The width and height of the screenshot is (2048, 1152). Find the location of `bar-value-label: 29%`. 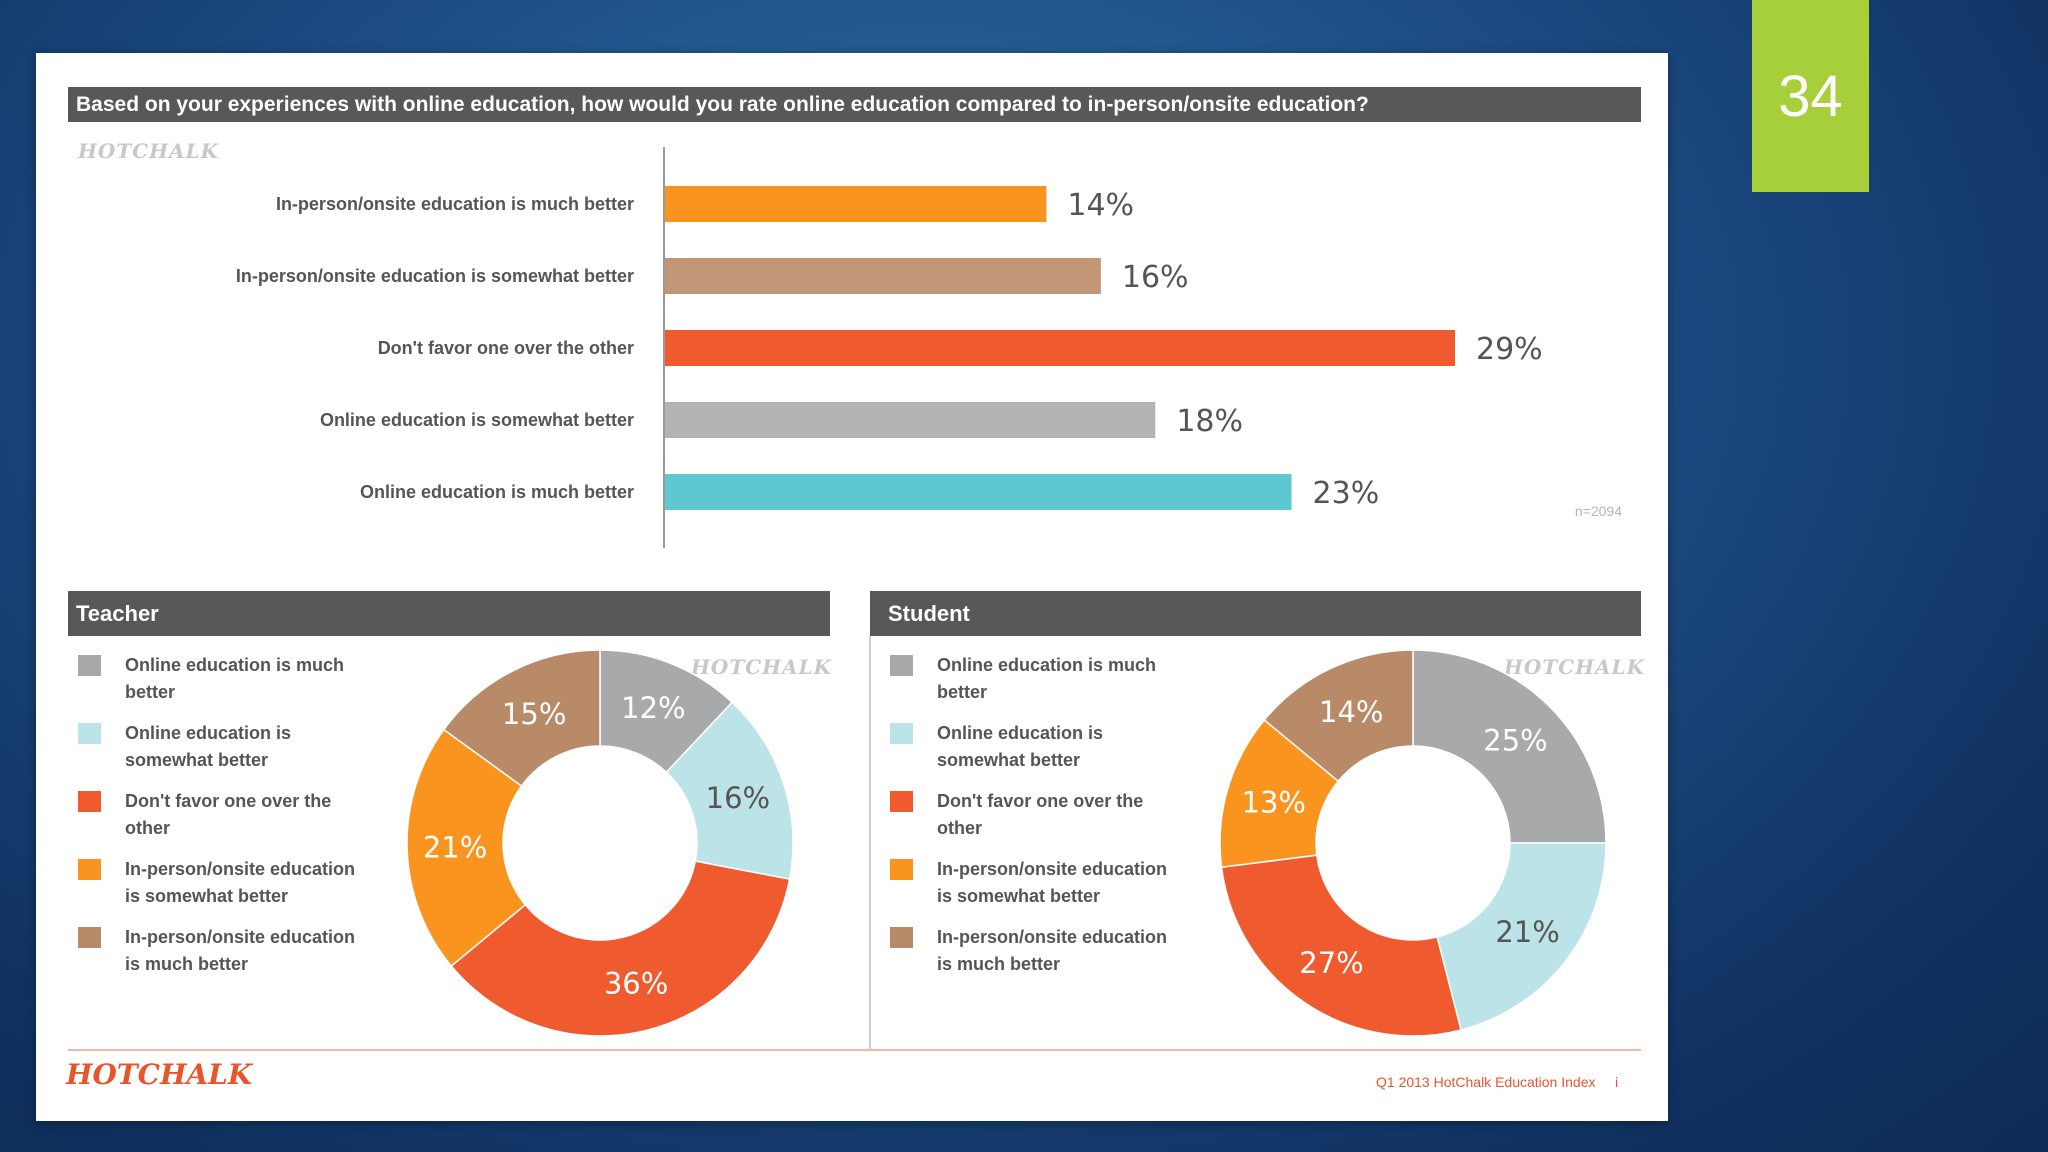

bar-value-label: 29% is located at coordinates (1509, 349).